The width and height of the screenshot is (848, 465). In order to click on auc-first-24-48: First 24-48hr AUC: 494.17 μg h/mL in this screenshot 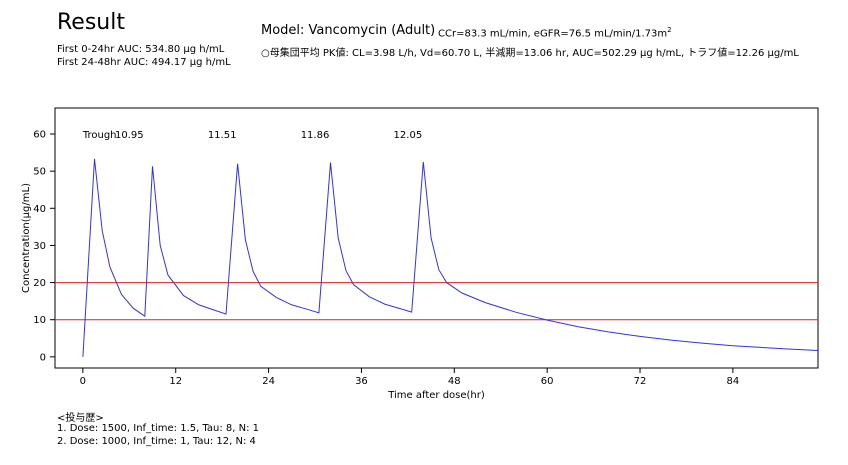, I will do `click(144, 62)`.